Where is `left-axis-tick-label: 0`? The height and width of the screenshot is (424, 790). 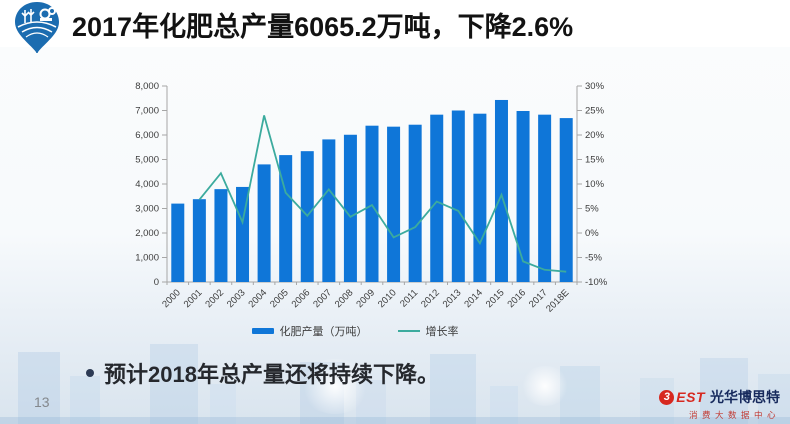
left-axis-tick-label: 0 is located at coordinates (156, 282).